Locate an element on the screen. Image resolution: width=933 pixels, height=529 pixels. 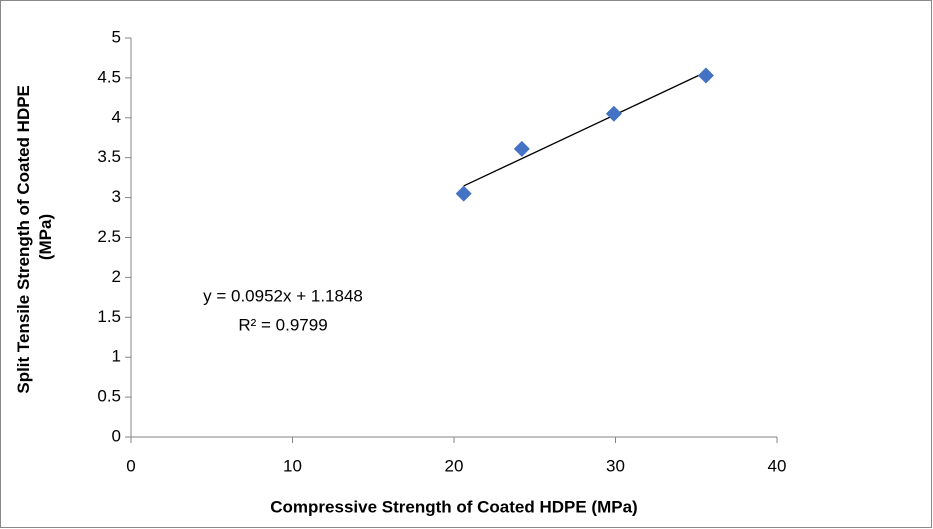
y-axis-title-line: Split Tensile Strength of Coated HDPE is located at coordinates (23, 239).